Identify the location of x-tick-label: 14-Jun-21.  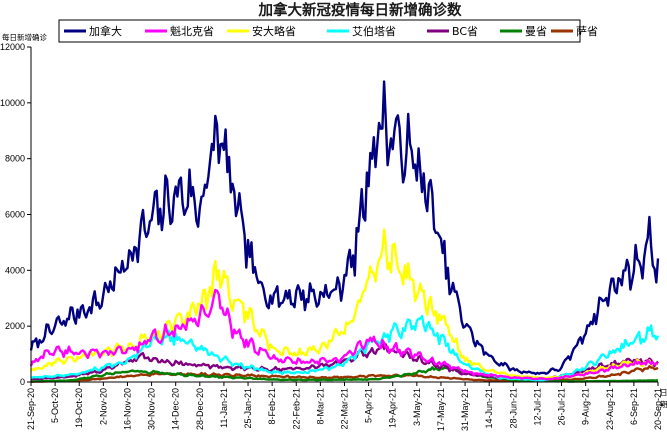
(489, 408).